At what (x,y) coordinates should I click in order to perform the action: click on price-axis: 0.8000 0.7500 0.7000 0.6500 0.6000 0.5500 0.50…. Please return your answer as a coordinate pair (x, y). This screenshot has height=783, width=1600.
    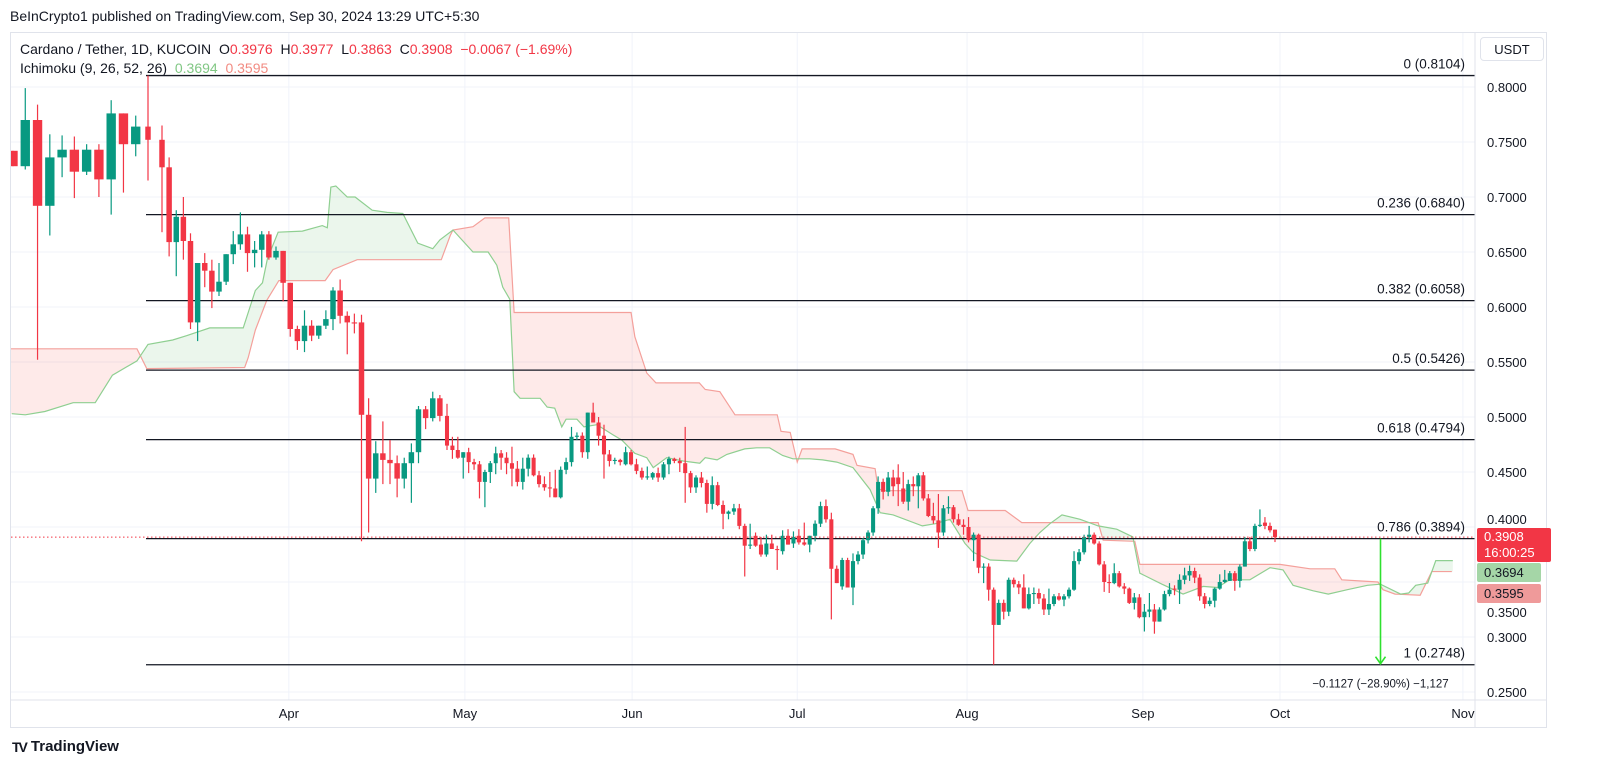
    Looking at the image, I should click on (1507, 390).